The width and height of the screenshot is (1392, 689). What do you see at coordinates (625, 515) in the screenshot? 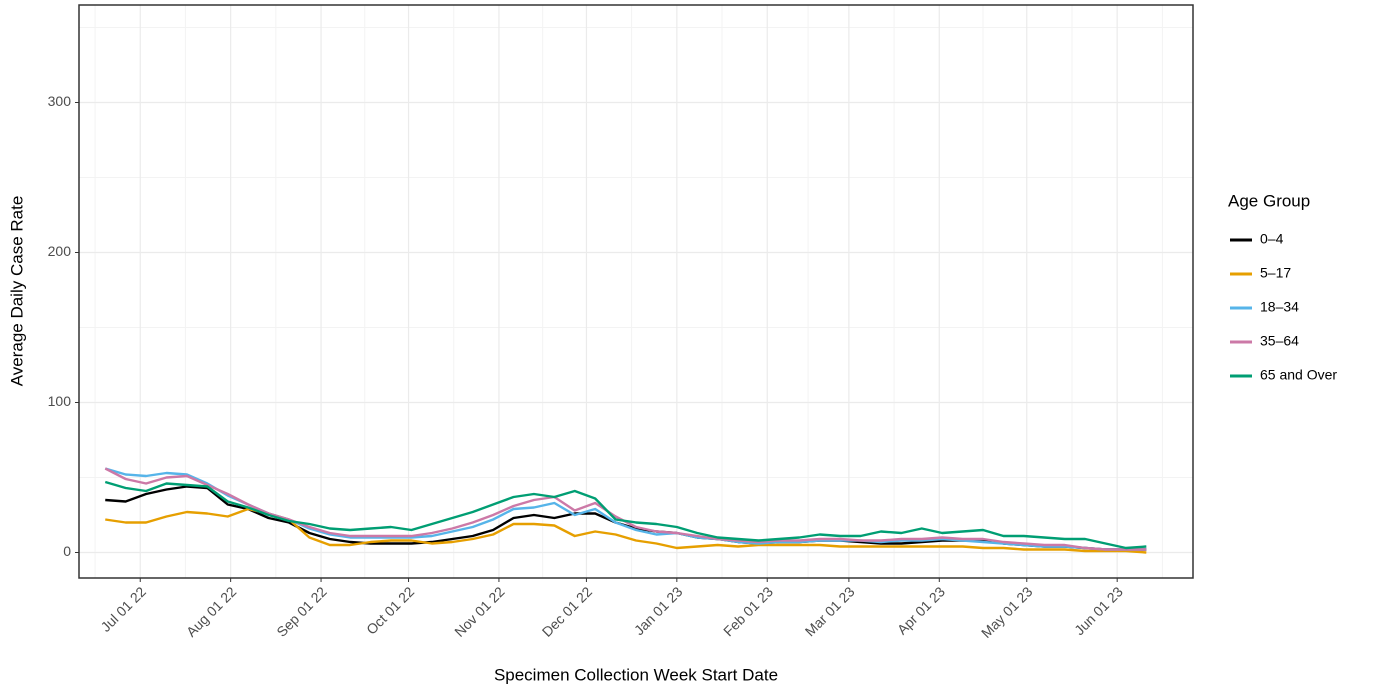
I see `data-line` at bounding box center [625, 515].